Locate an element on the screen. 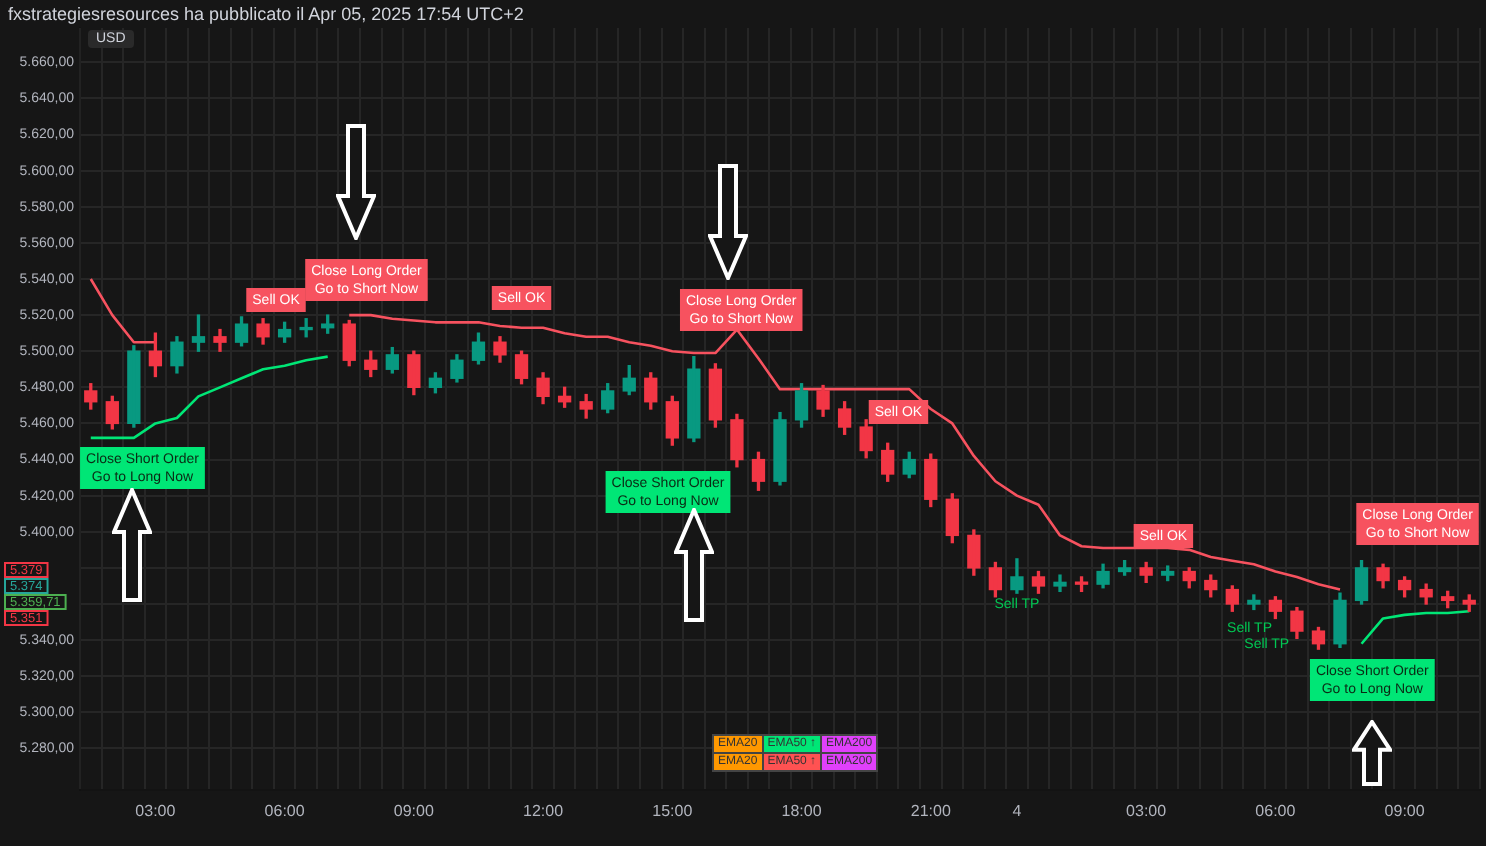 This screenshot has height=846, width=1486. chart-title: fxstrategiesresources ha pubblicato il Apr 05, 2025 17:54 UTC+2 is located at coordinates (266, 14).